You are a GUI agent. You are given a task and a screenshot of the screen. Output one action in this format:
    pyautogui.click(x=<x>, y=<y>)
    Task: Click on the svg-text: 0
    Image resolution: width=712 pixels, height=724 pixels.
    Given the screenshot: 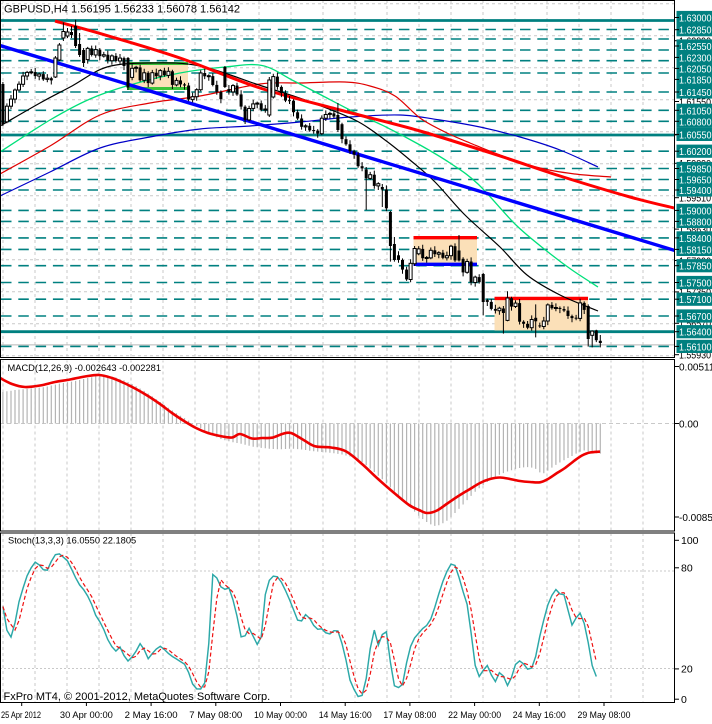 What is the action you would take?
    pyautogui.click(x=684, y=700)
    